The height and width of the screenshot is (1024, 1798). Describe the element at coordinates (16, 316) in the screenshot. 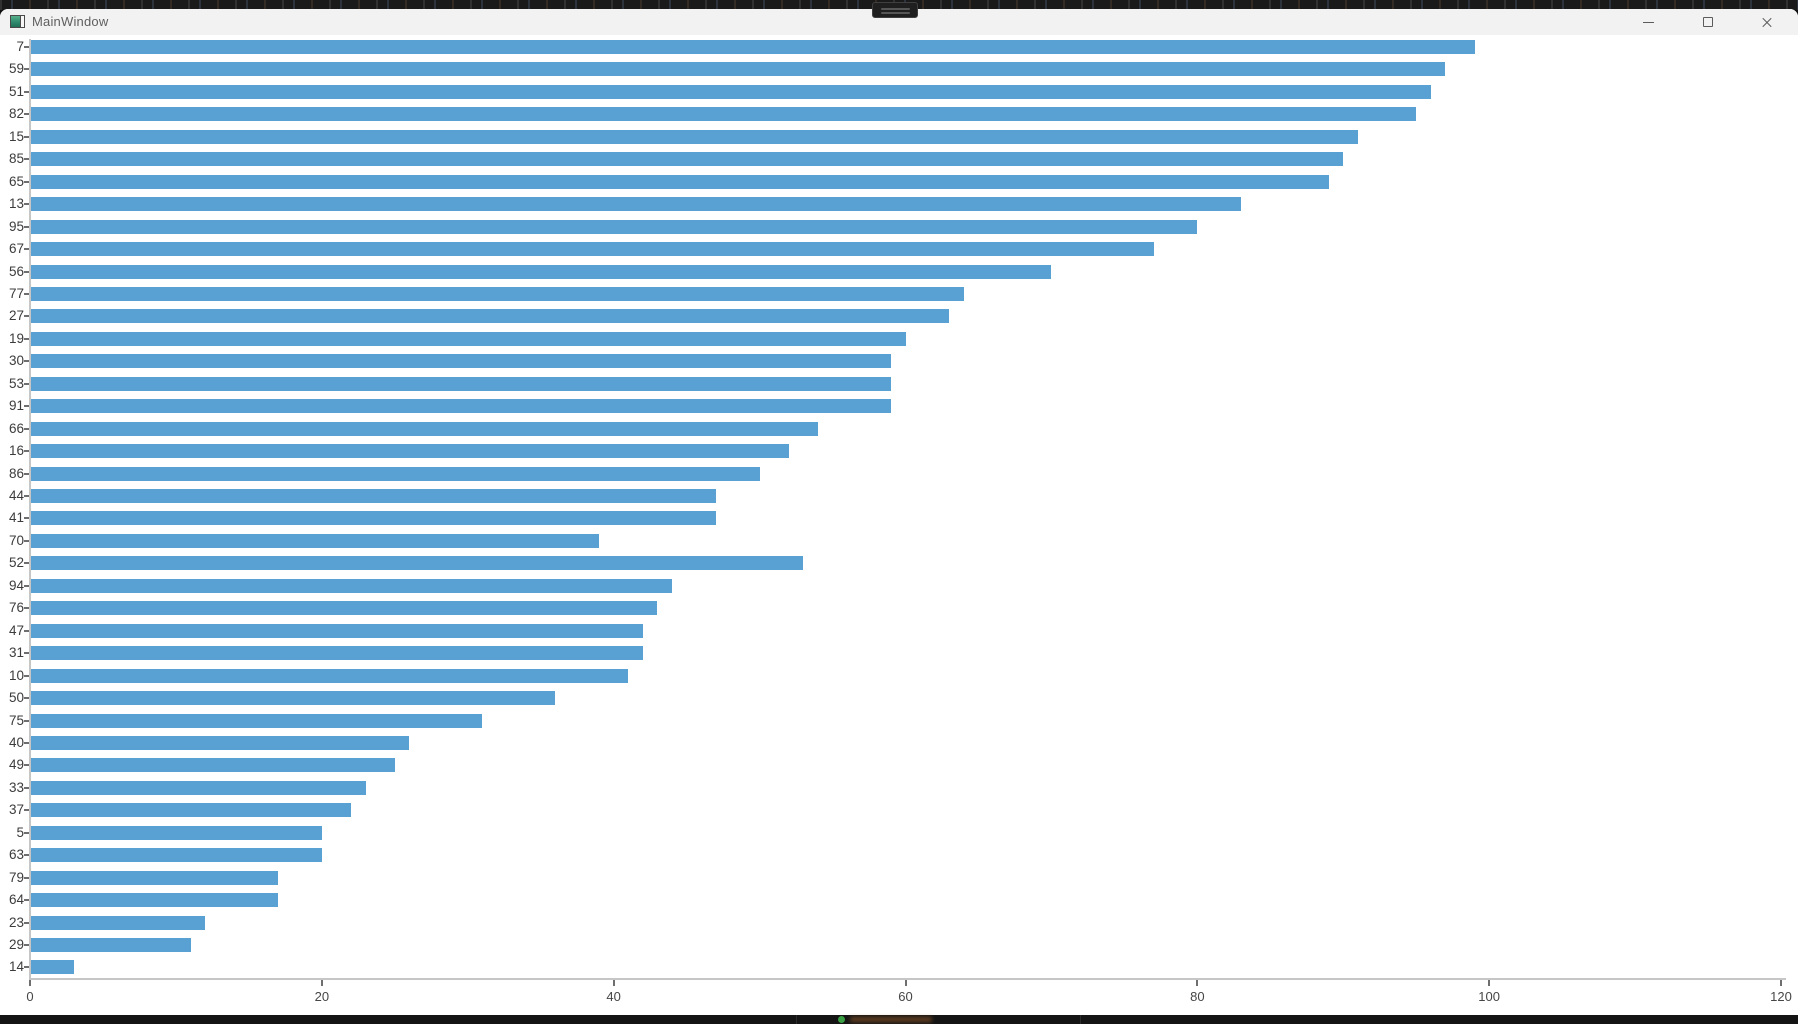

I see `y-axis-label: 27` at that location.